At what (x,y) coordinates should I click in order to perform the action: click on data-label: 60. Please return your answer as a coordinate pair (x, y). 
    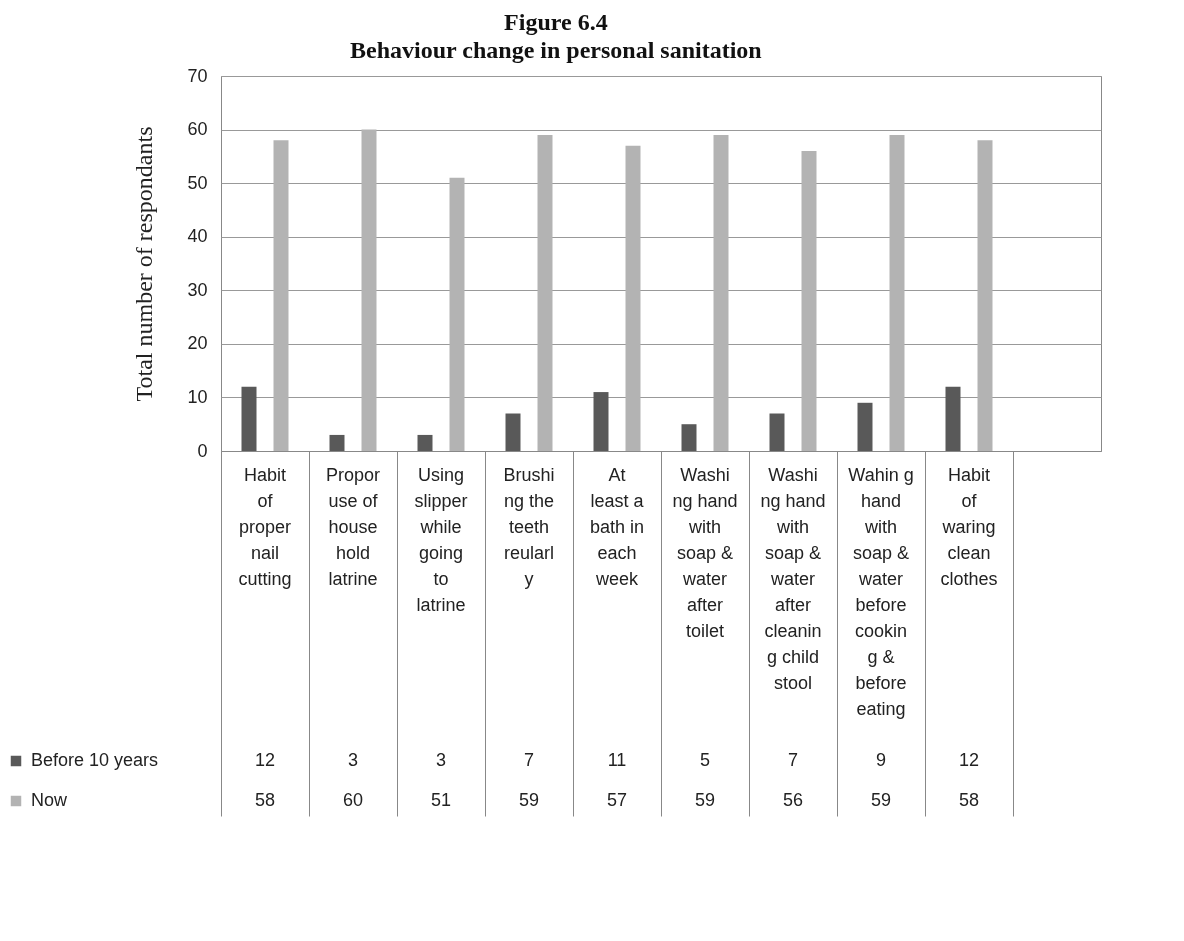
    Looking at the image, I should click on (353, 800).